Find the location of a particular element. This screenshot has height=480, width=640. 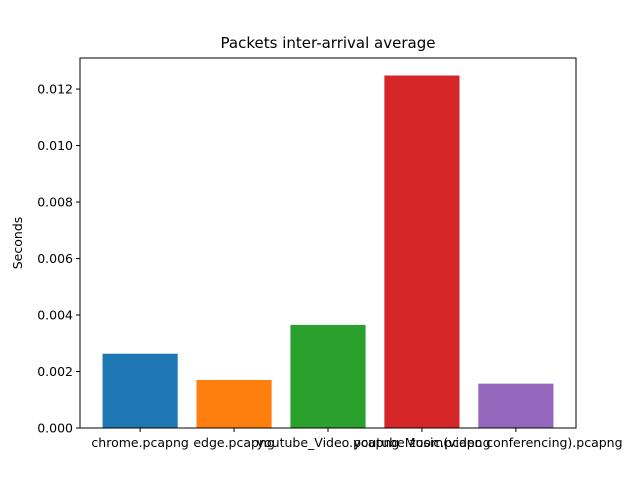

x-tick-label: youtube_Video.pcapng is located at coordinates (328, 442).